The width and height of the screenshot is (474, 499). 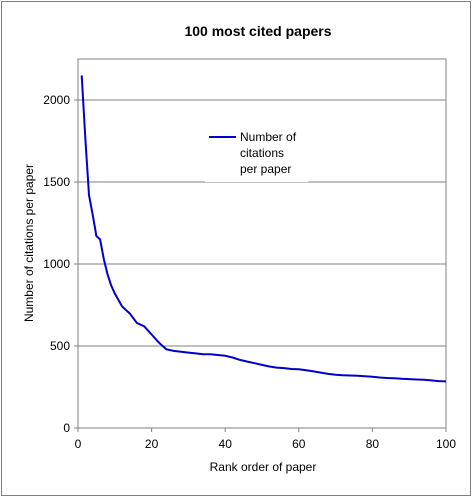 I want to click on y-tick-label-2000: 2000, so click(x=56, y=100).